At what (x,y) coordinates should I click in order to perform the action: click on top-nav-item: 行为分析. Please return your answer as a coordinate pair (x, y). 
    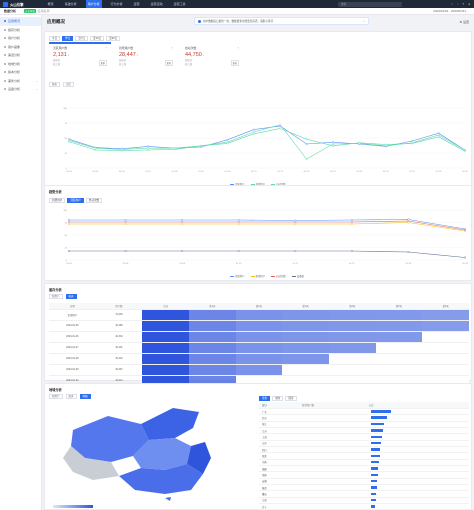
    Looking at the image, I should click on (116, 4).